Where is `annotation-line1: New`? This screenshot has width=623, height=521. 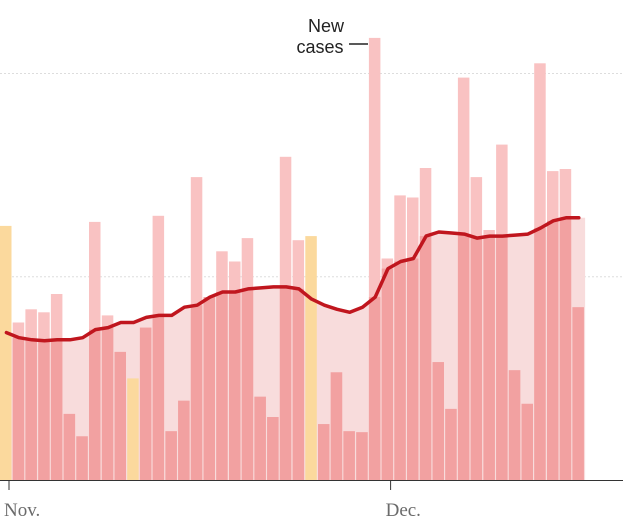 annotation-line1: New is located at coordinates (326, 26).